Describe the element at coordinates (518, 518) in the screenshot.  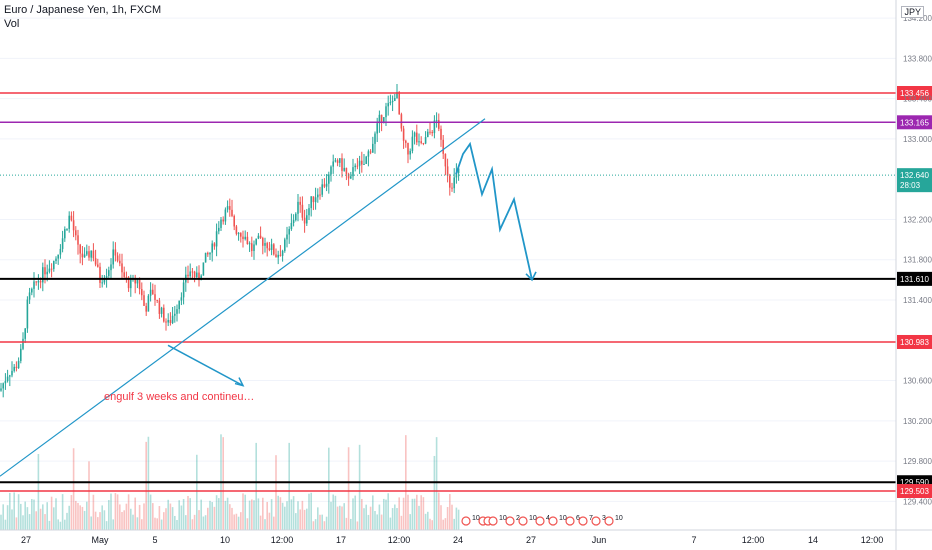
I see `event-badge-count: 2` at that location.